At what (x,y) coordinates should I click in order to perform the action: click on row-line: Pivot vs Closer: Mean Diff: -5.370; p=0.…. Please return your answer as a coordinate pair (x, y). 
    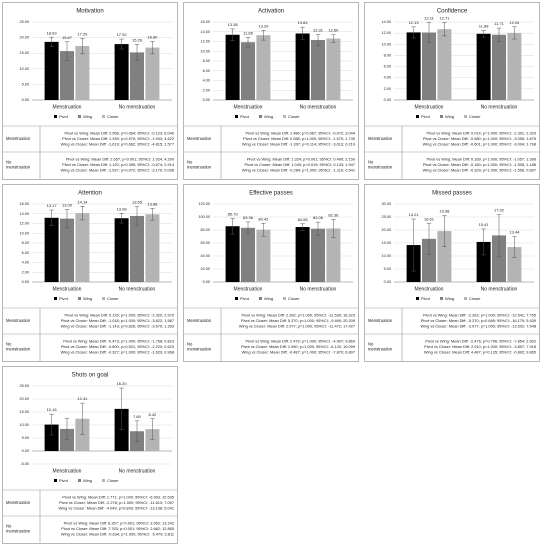
    Looking at the image, I should click on (478, 320).